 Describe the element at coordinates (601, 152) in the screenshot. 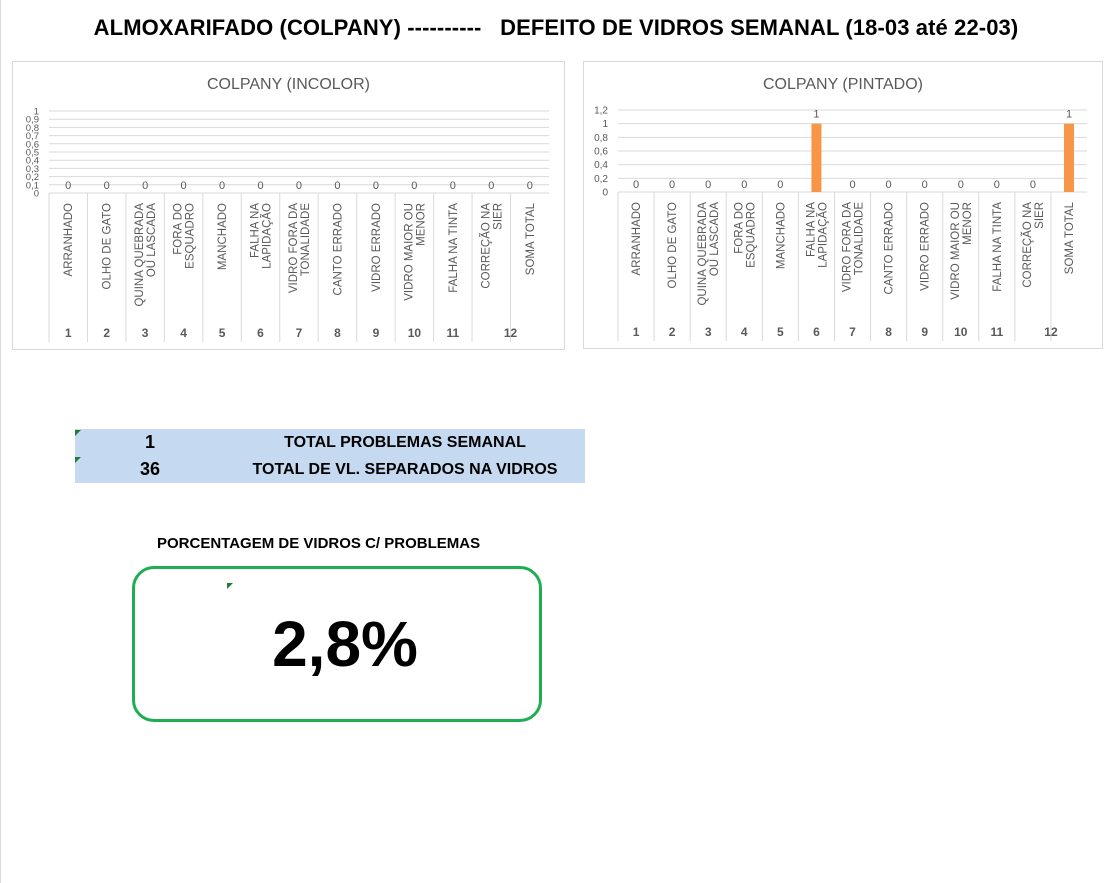

I see `y-tick-label: 0,6` at that location.